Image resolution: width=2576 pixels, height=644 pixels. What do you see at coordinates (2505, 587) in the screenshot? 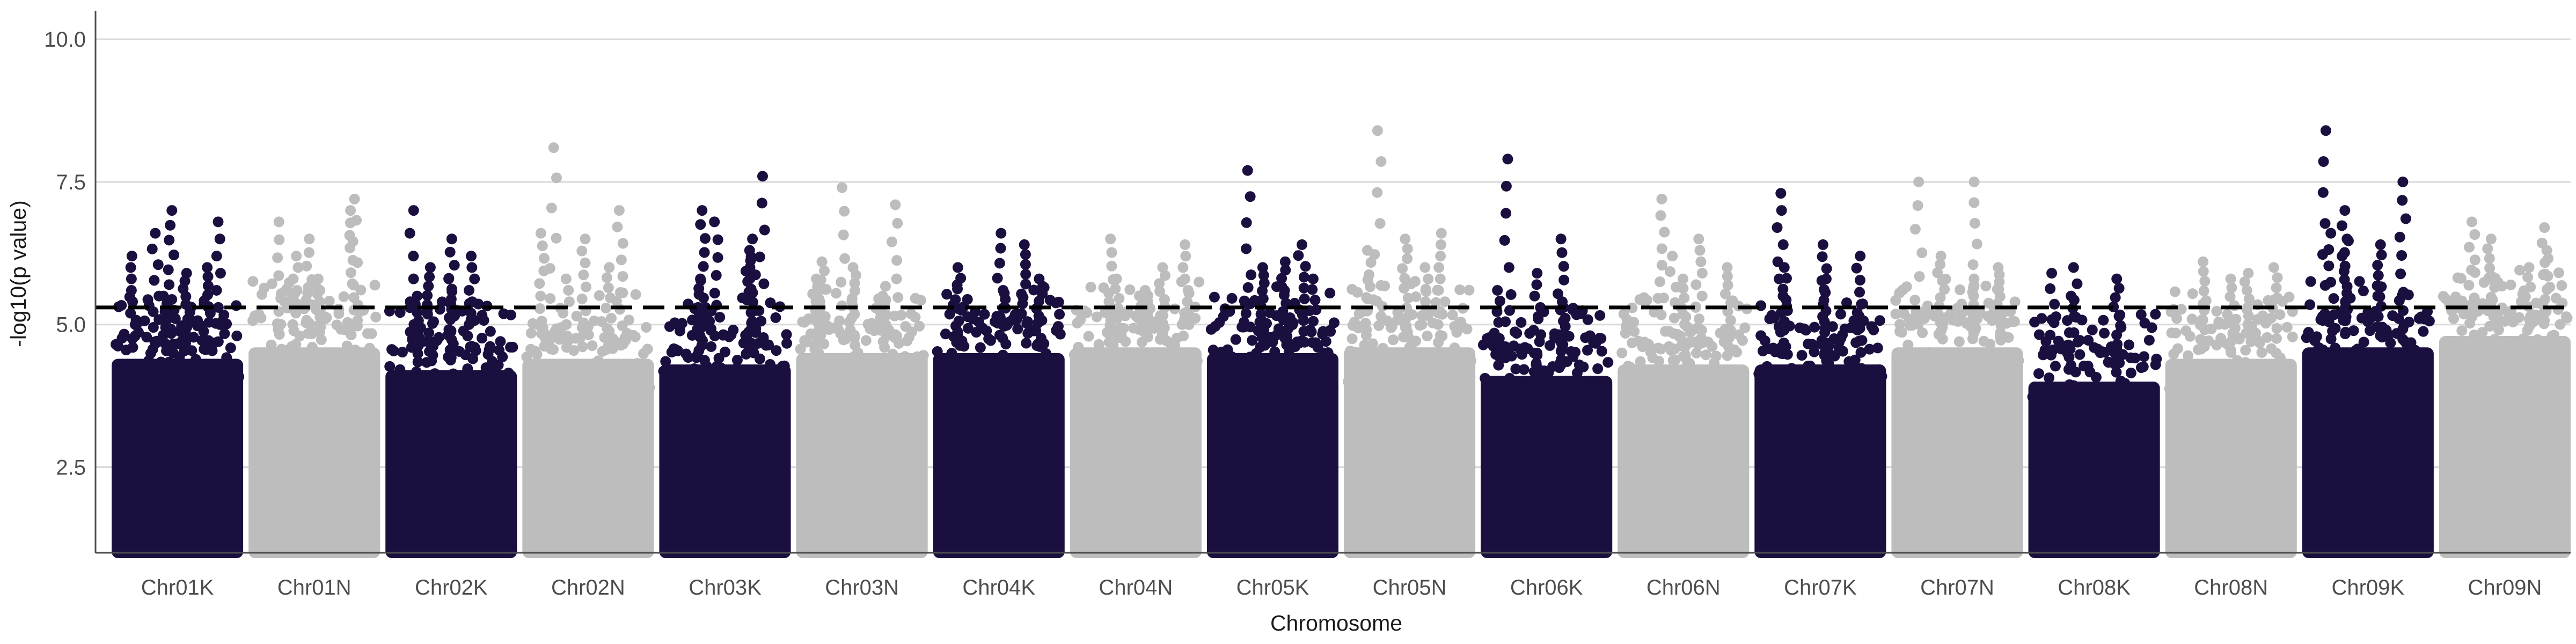
I see `x-tick-label: Chr09N` at bounding box center [2505, 587].